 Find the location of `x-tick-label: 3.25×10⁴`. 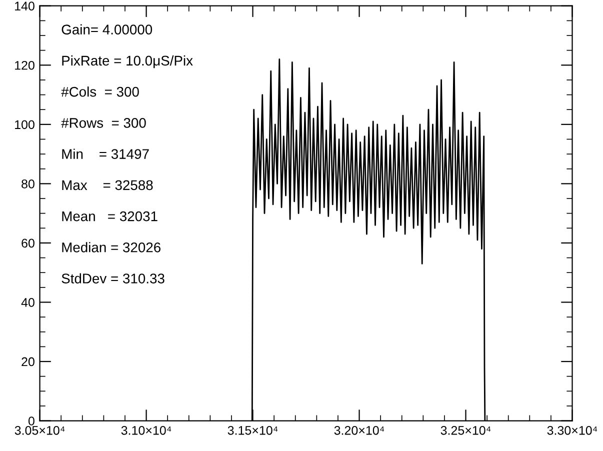

x-tick-label: 3.25×10⁴ is located at coordinates (465, 430).